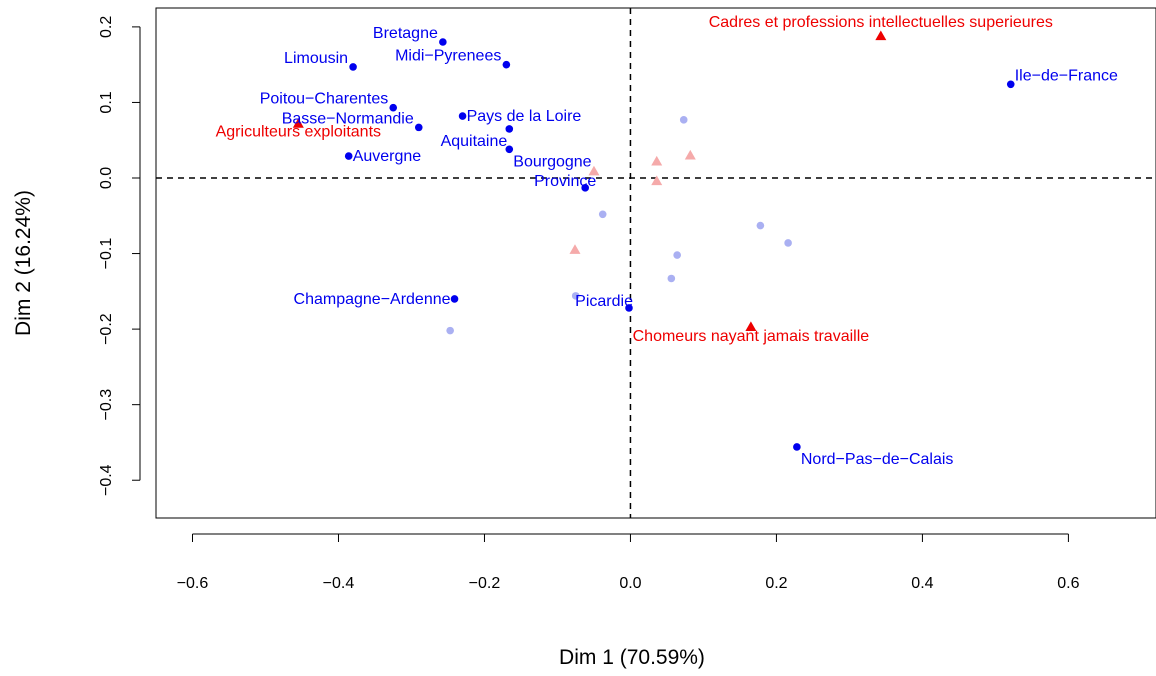  What do you see at coordinates (604, 301) in the screenshot?
I see `point-label: Picardie` at bounding box center [604, 301].